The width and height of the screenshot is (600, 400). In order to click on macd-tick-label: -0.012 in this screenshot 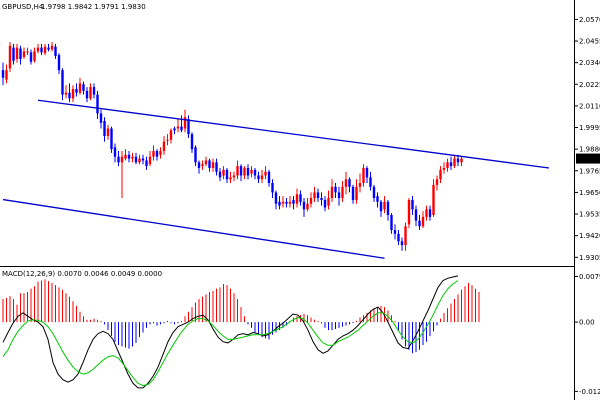, I will do `click(589, 392)`.